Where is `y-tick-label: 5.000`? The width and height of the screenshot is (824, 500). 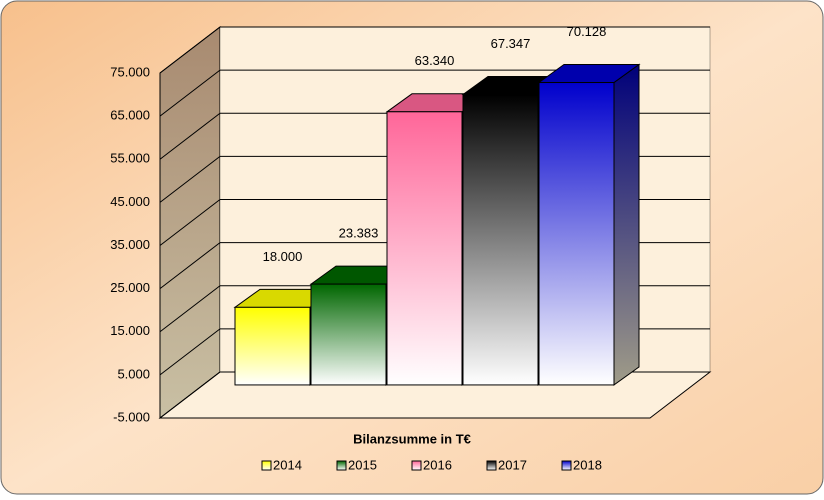
y-tick-label: 5.000 is located at coordinates (133, 373).